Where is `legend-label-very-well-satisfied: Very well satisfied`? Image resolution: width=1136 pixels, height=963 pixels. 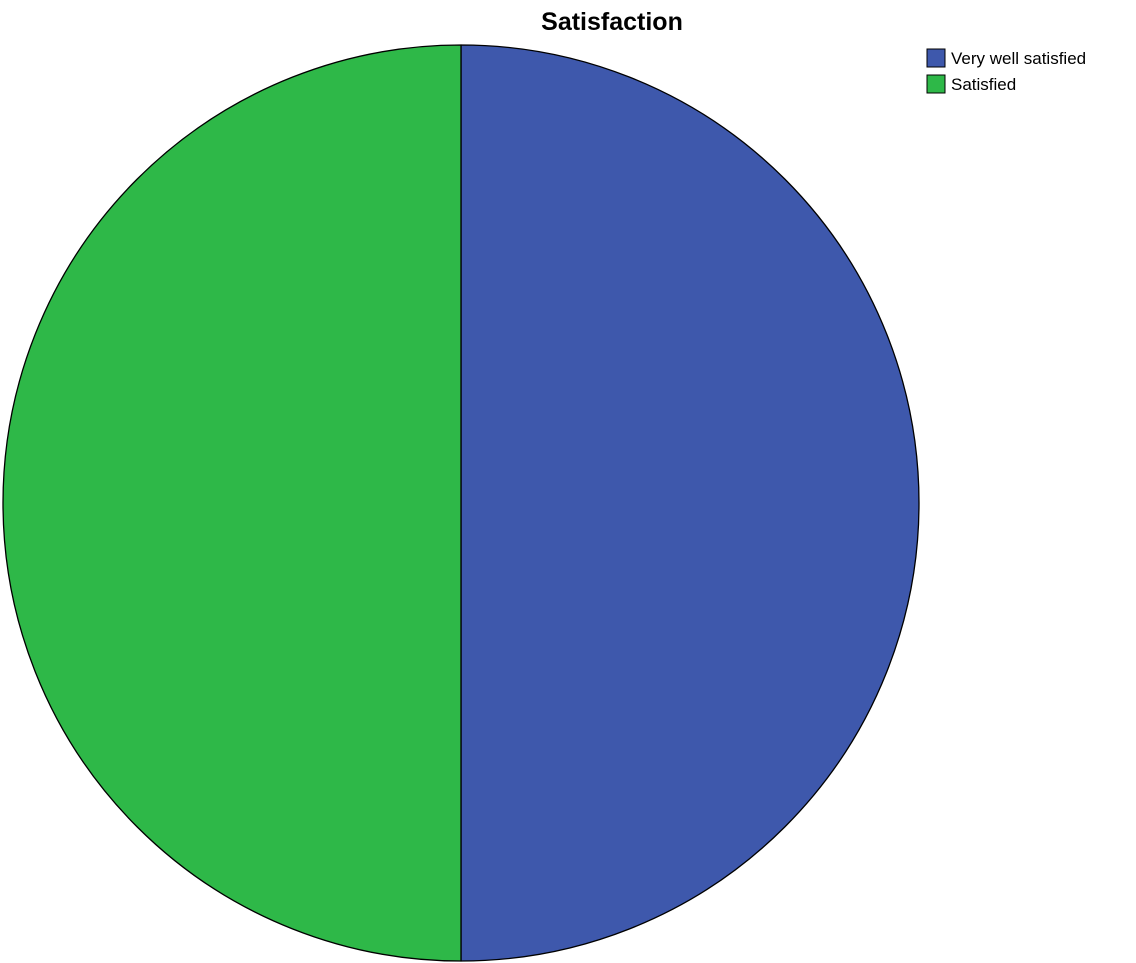
legend-label-very-well-satisfied: Very well satisfied is located at coordinates (1018, 58).